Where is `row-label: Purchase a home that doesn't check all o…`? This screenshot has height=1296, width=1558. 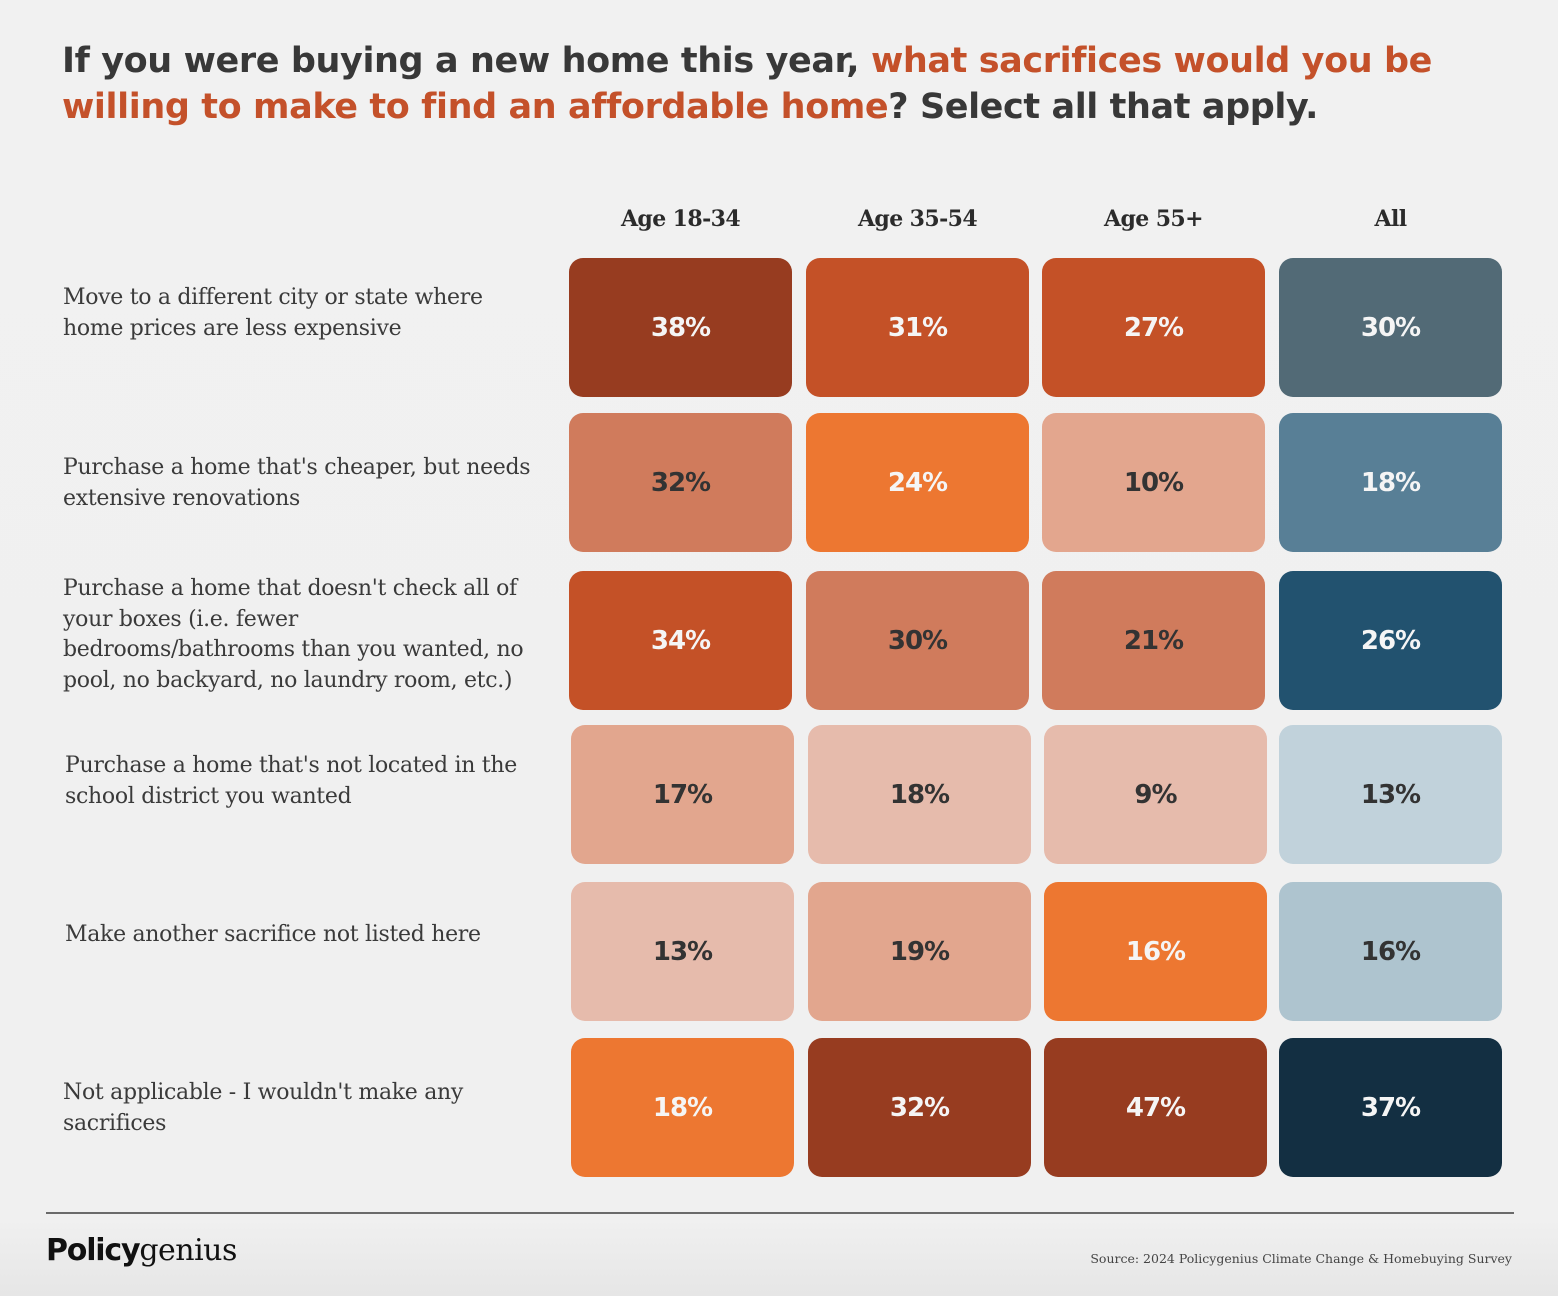
row-label: Purchase a home that doesn't check all o… is located at coordinates (293, 634).